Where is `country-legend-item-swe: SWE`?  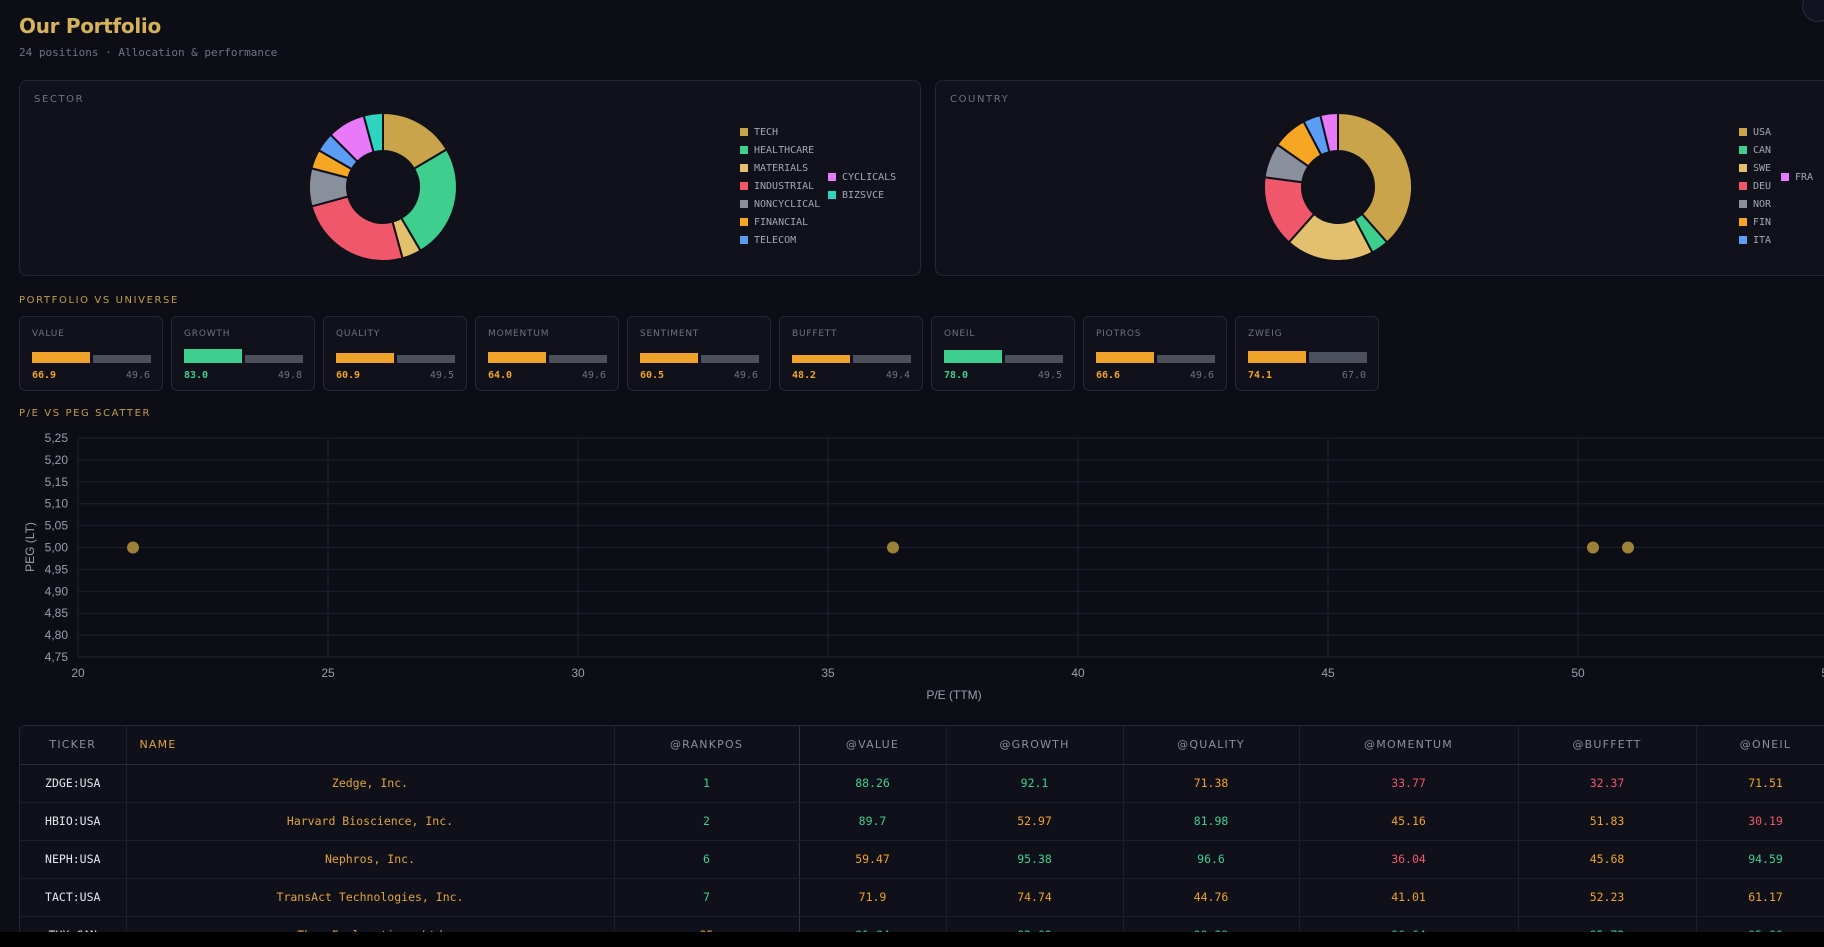
country-legend-item-swe: SWE is located at coordinates (1755, 168).